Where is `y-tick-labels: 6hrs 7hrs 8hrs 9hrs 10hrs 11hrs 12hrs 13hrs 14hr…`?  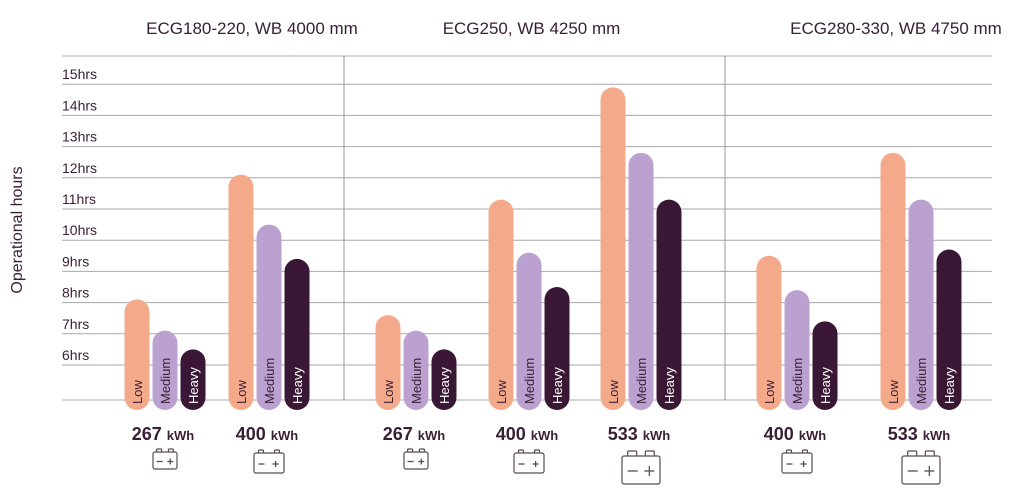 y-tick-labels: 6hrs 7hrs 8hrs 9hrs 10hrs 11hrs 12hrs 13hrs 14hr… is located at coordinates (79, 214).